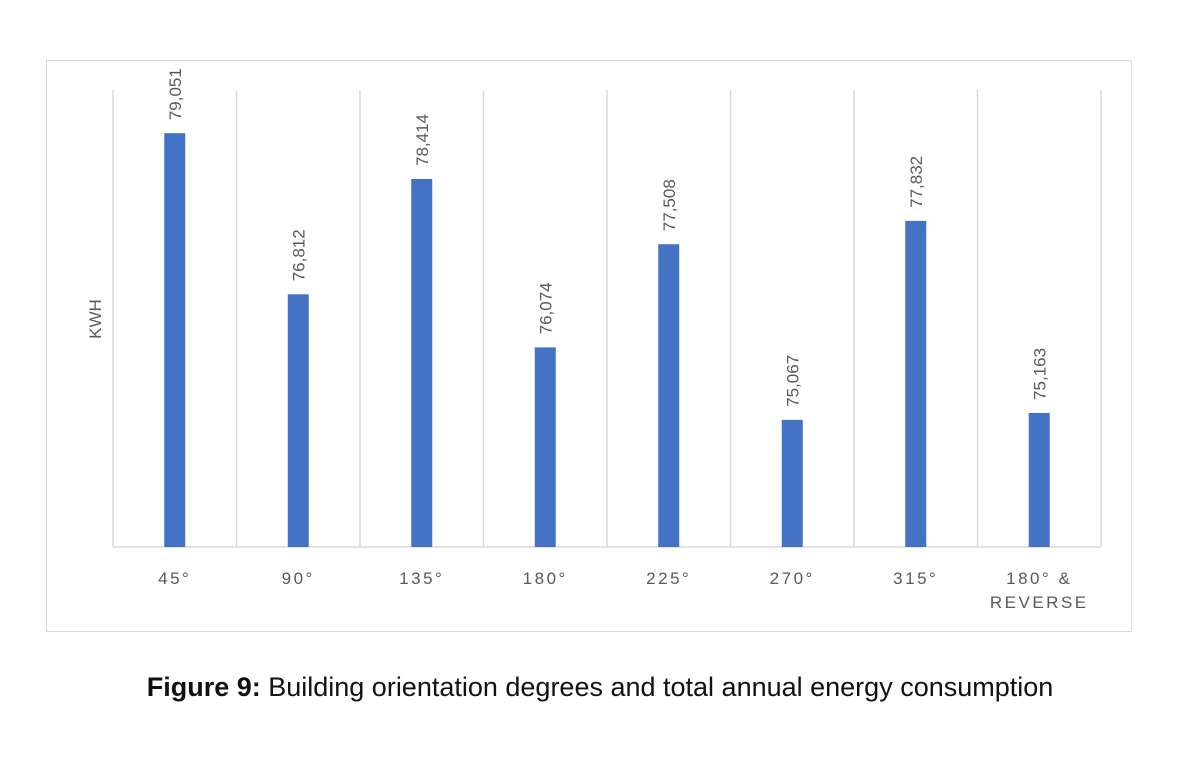 This screenshot has height=764, width=1200. Describe the element at coordinates (669, 205) in the screenshot. I see `data-label: 77,508` at that location.